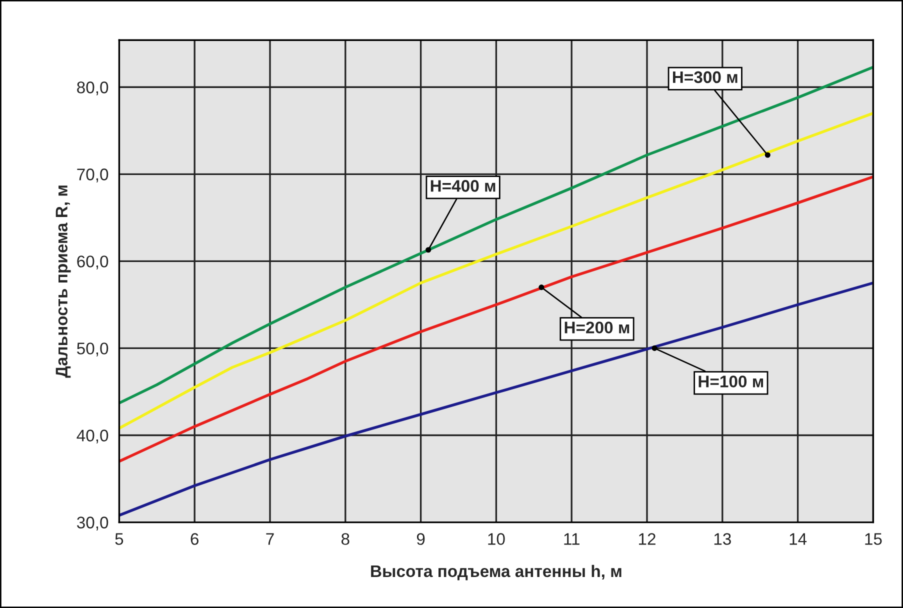 Image resolution: width=903 pixels, height=608 pixels. I want to click on x-tick-label: 11, so click(572, 539).